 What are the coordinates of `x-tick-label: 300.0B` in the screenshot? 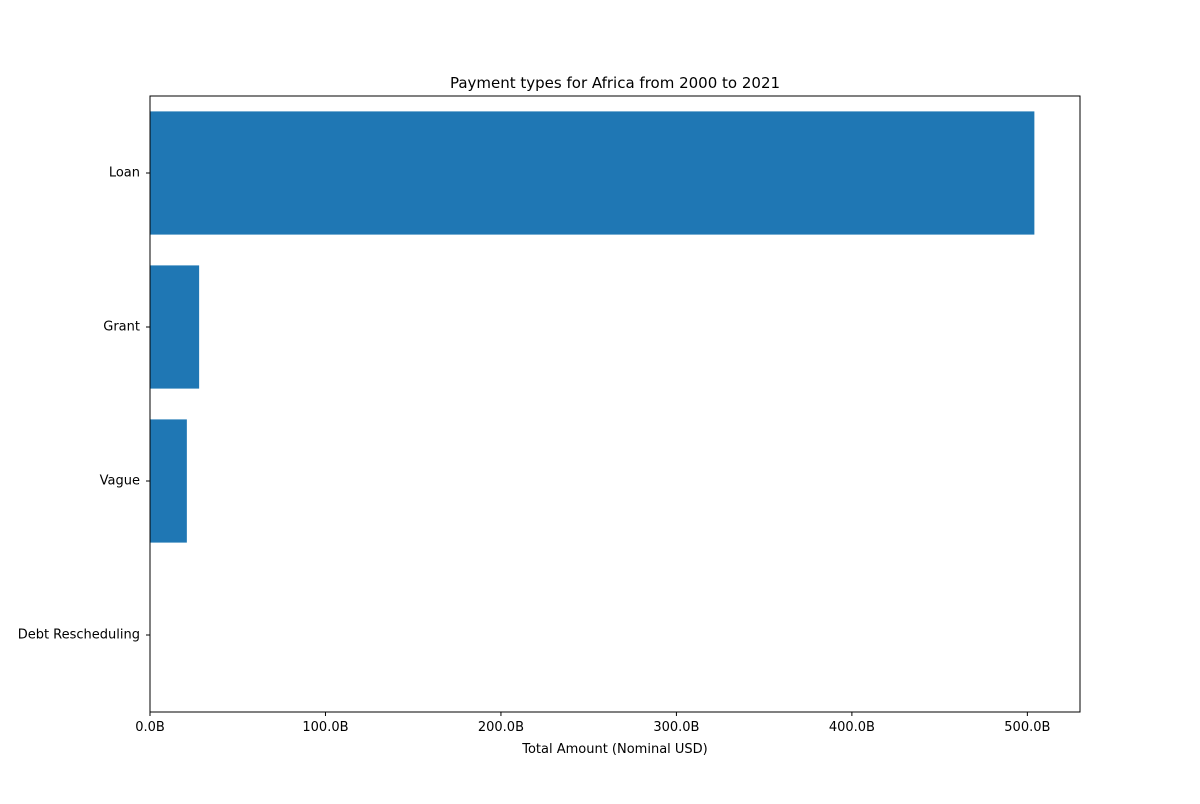 It's located at (676, 727).